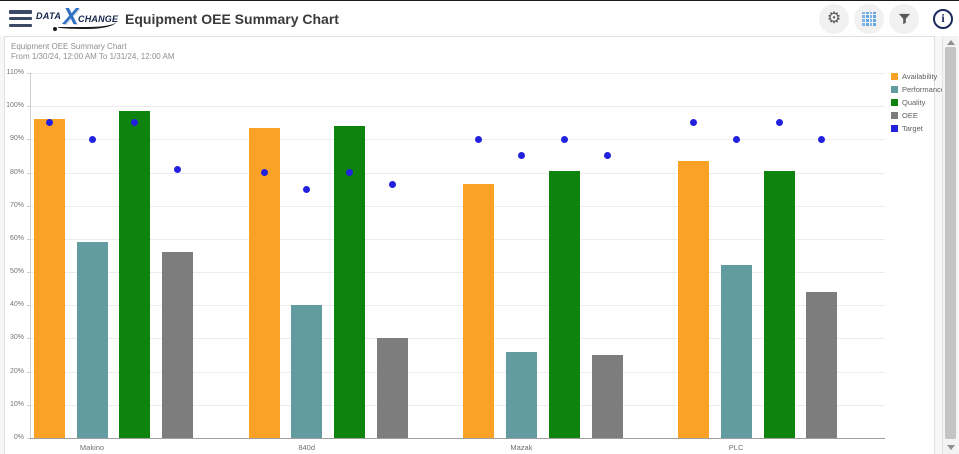  What do you see at coordinates (564, 304) in the screenshot?
I see `bar-quality-mazak` at bounding box center [564, 304].